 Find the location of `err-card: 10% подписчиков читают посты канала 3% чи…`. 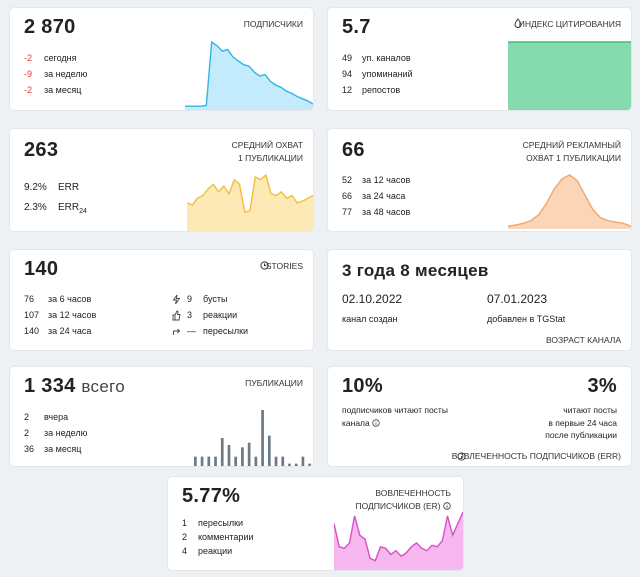

err-card: 10% подписчиков читают посты канала 3% чи… is located at coordinates (479, 416).